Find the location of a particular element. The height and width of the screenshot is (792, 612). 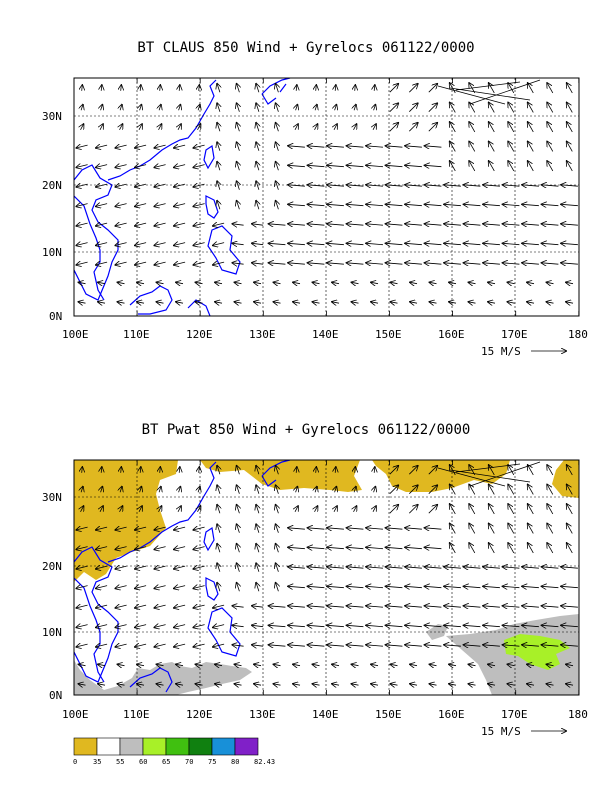

colorbar-swatch is located at coordinates (131, 746).